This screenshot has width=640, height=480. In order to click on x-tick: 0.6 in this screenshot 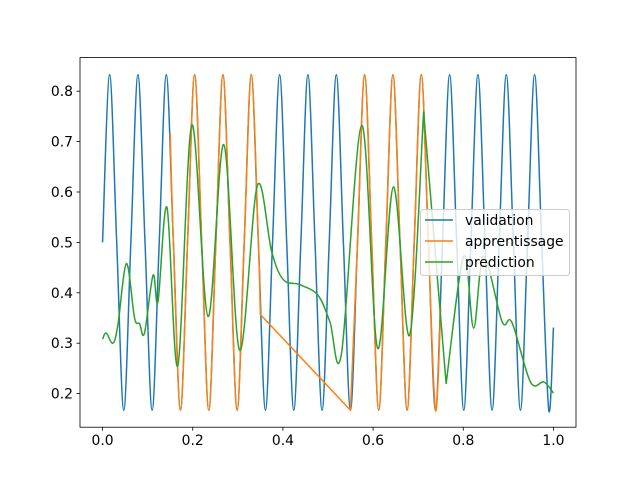, I will do `click(373, 438)`.